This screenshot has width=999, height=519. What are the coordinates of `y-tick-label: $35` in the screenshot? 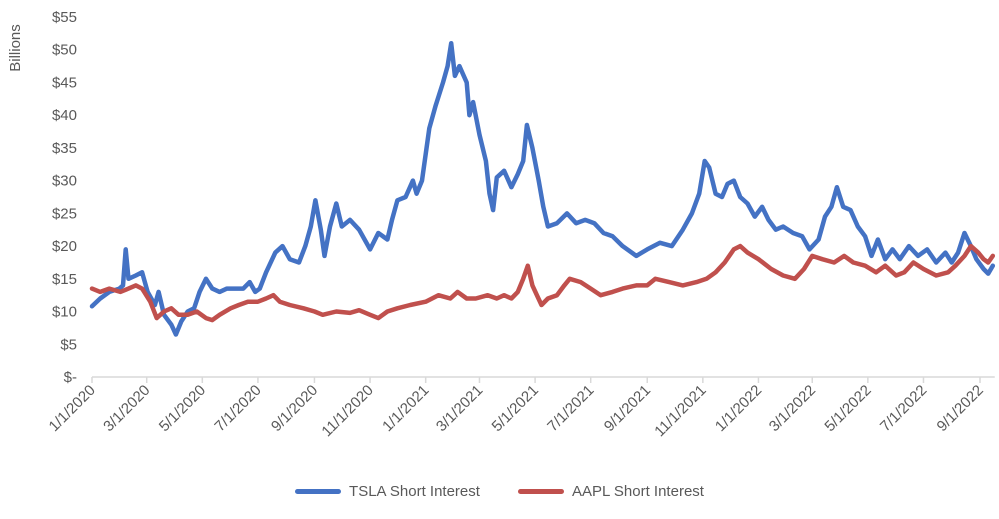 It's located at (64, 148).